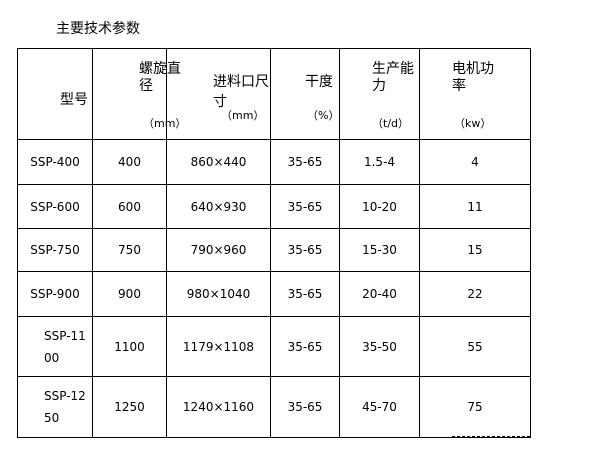 This screenshot has width=606, height=456. I want to click on page-title: 主要技术参数, so click(98, 29).